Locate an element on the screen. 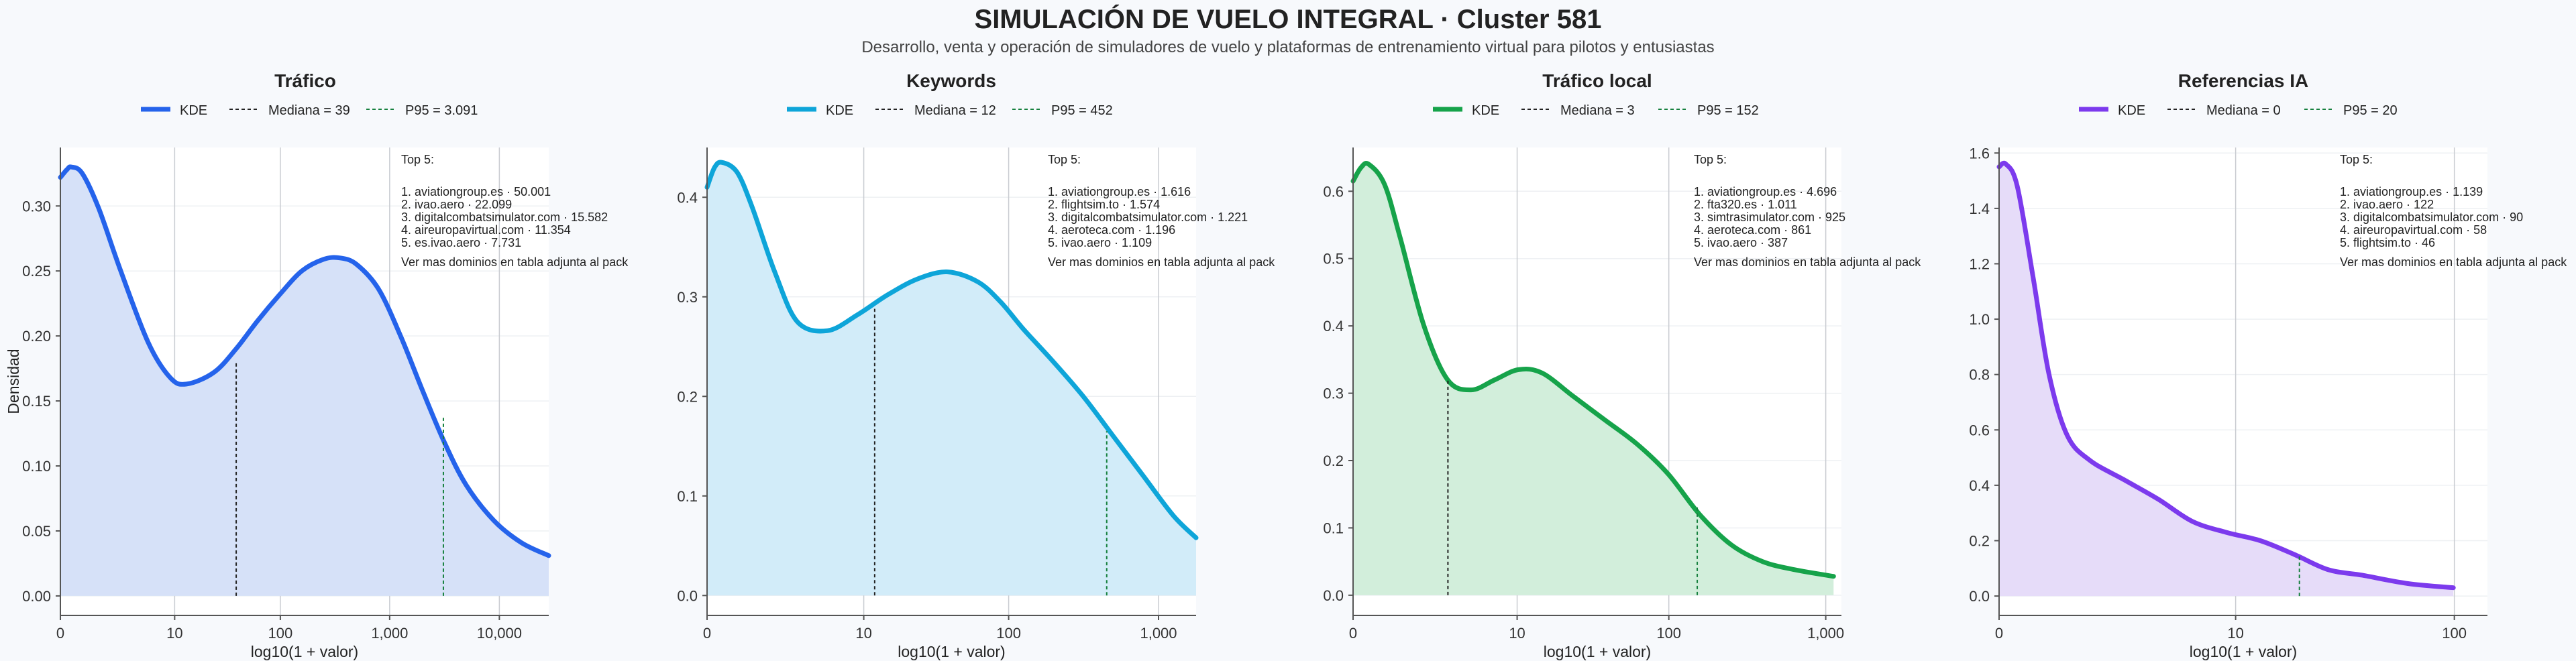  x-tick-label: 10,000 is located at coordinates (499, 633).